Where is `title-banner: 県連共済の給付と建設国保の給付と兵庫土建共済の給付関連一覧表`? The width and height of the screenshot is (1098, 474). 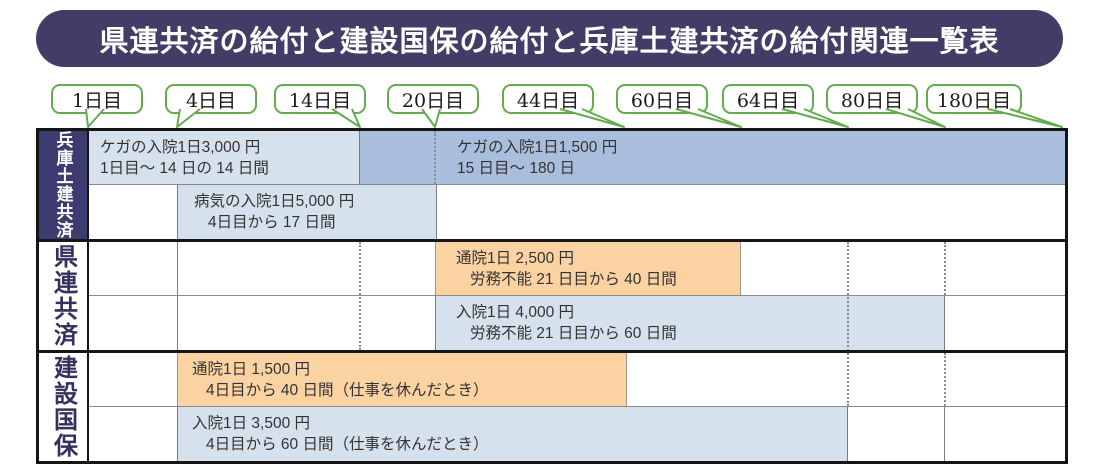
title-banner: 県連共済の給付と建設国保の給付と兵庫土建共済の給付関連一覧表 is located at coordinates (549, 38).